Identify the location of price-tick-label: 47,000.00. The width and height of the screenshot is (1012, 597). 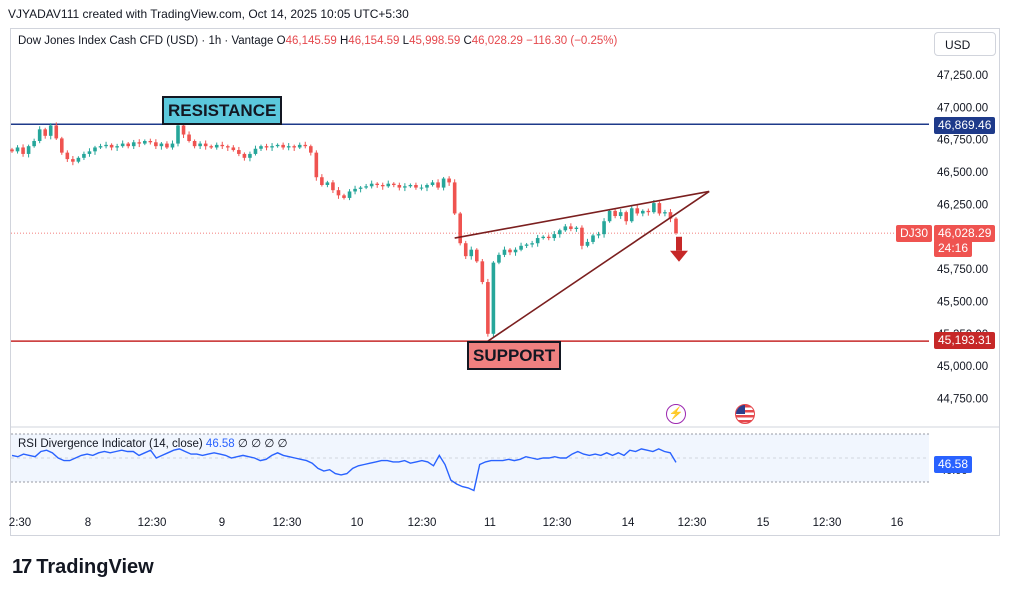
(962, 108).